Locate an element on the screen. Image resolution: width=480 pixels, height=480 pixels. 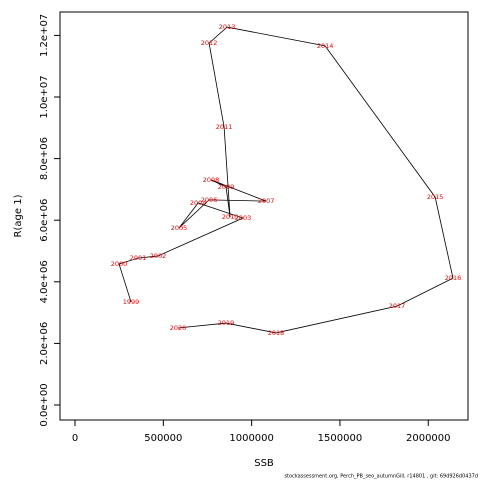
point-label: 2006 is located at coordinates (209, 200).